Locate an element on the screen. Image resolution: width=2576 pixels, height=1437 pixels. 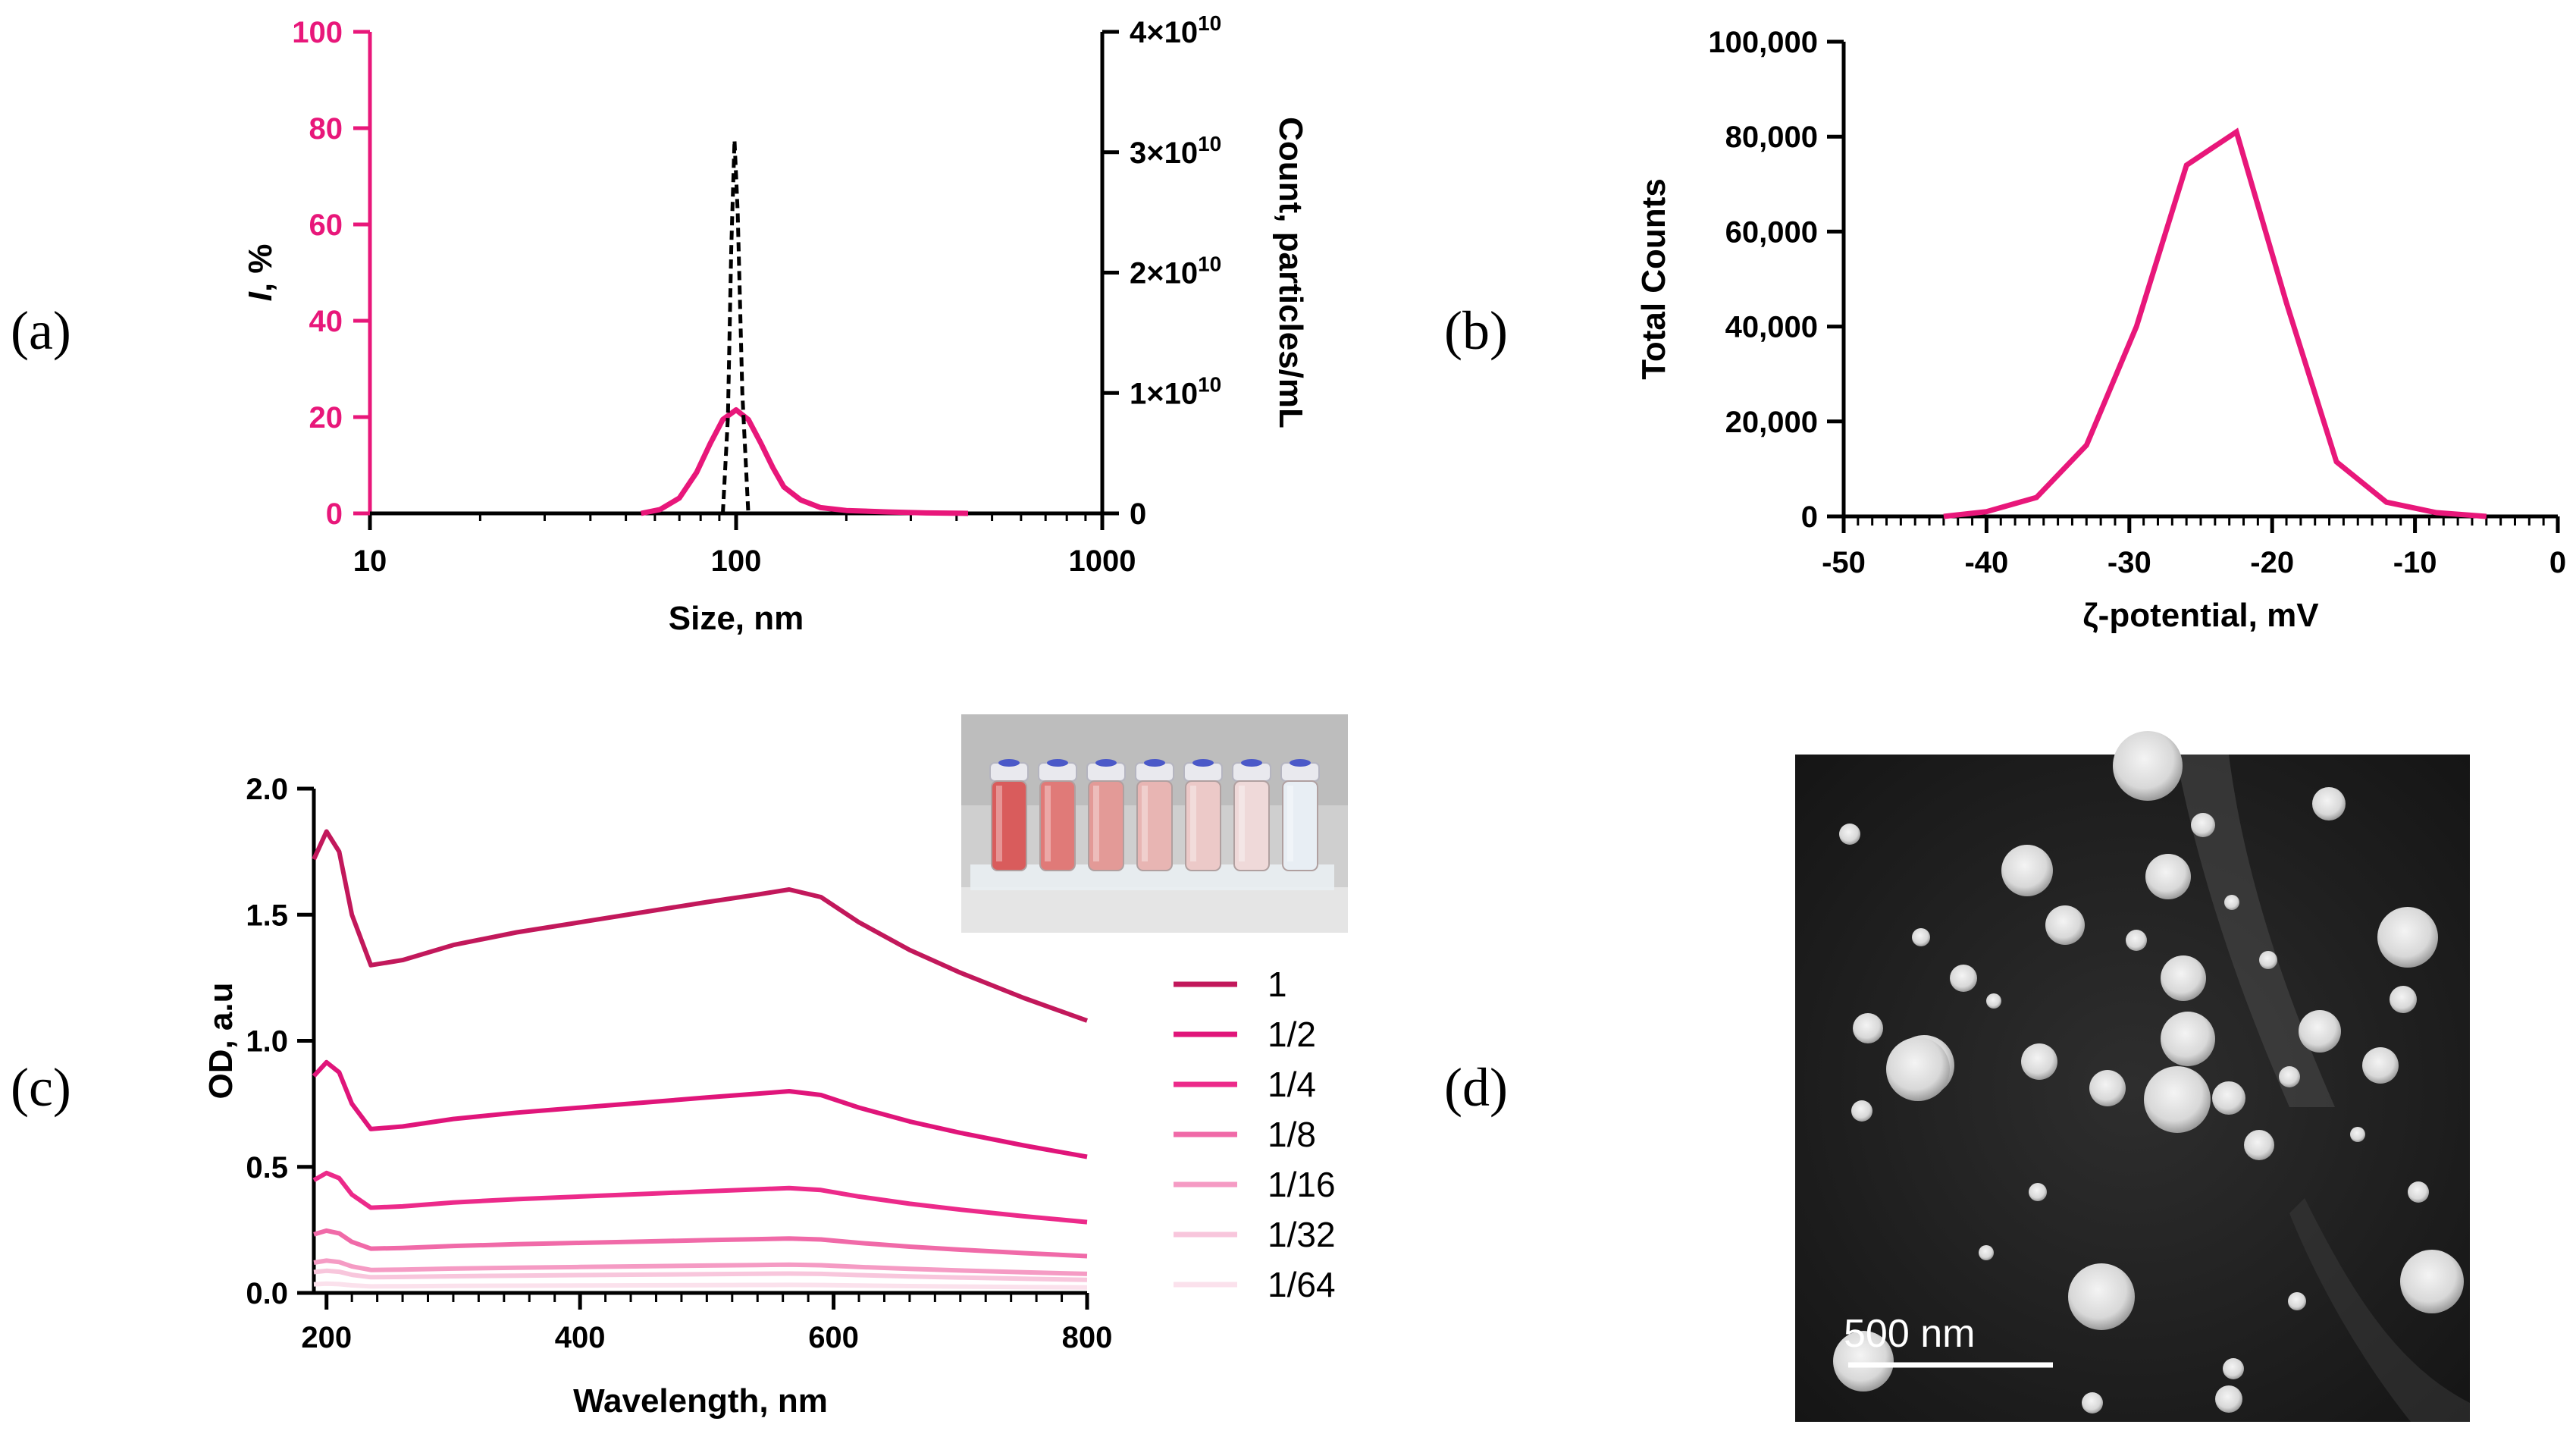
y-tick-label: 1.0 is located at coordinates (267, 1042).